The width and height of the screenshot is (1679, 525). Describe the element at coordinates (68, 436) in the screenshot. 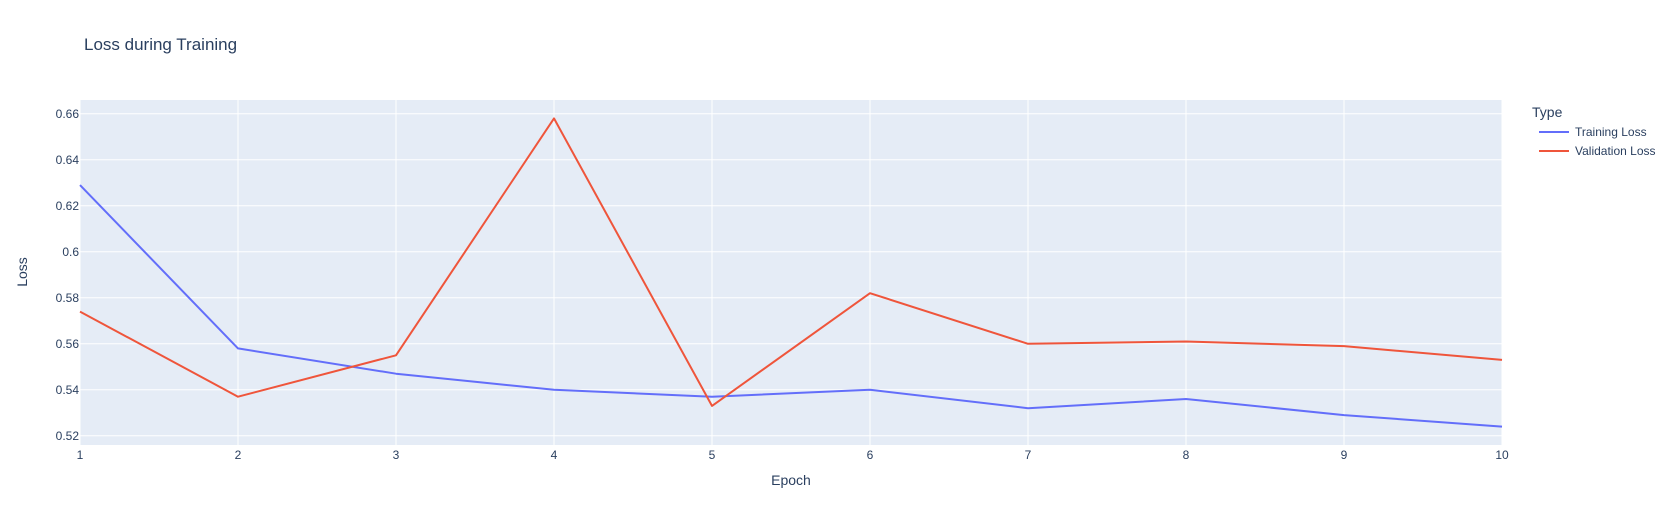

I see `y-tick-label: 0.52` at that location.